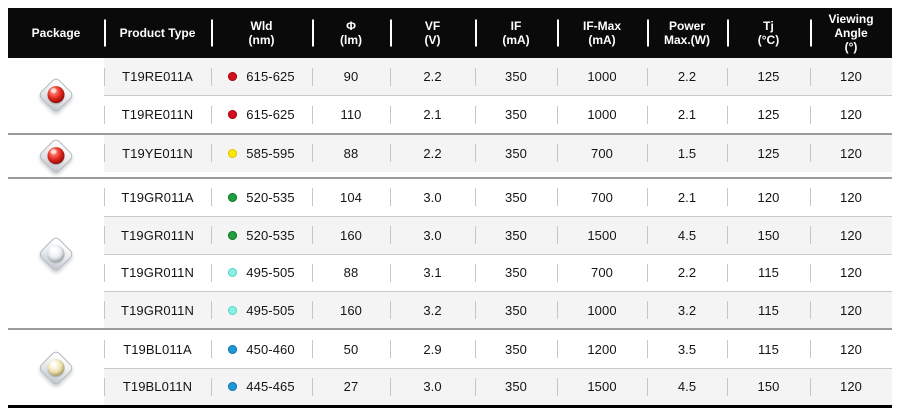 The image size is (900, 408). I want to click on cell-tj: 120, so click(768, 197).